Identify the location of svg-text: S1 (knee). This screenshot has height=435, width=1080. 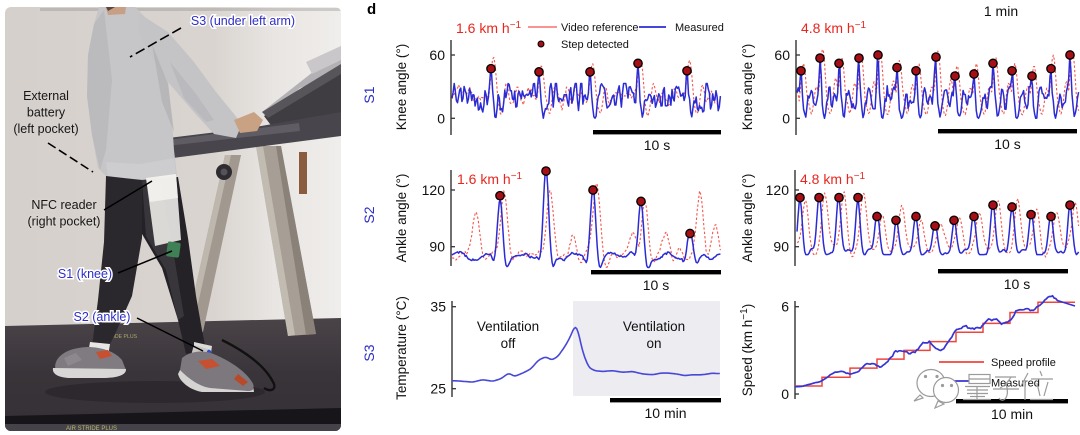
(85, 274).